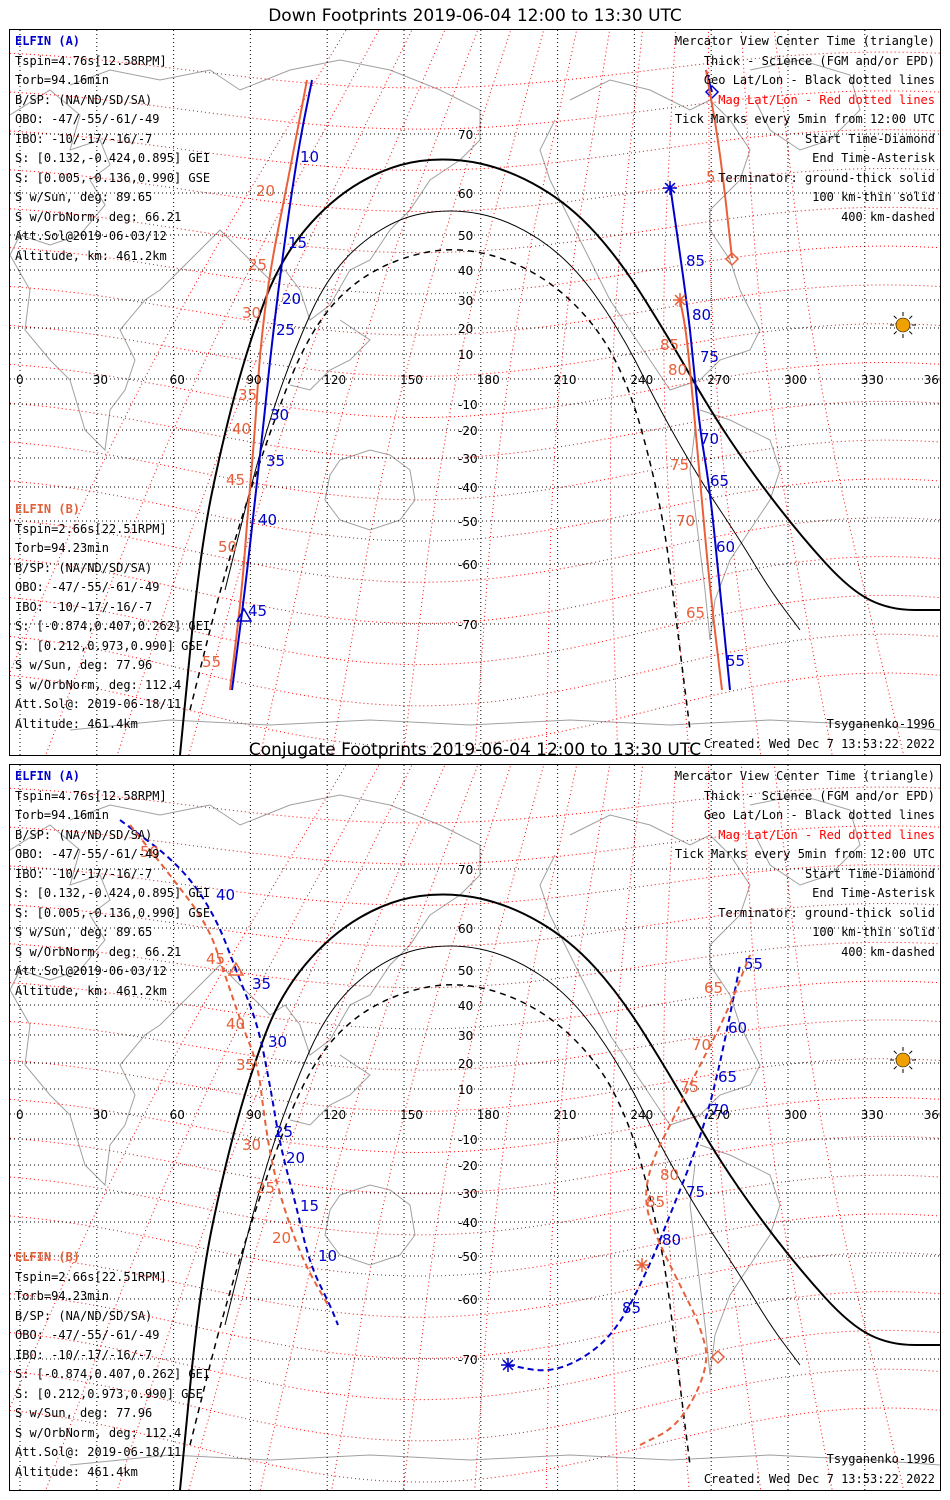 This screenshot has height=1500, width=950. What do you see at coordinates (113, 177) in the screenshot?
I see `elfin-a-line: S: [0.005,-0.136,0.990] GSE` at bounding box center [113, 177].